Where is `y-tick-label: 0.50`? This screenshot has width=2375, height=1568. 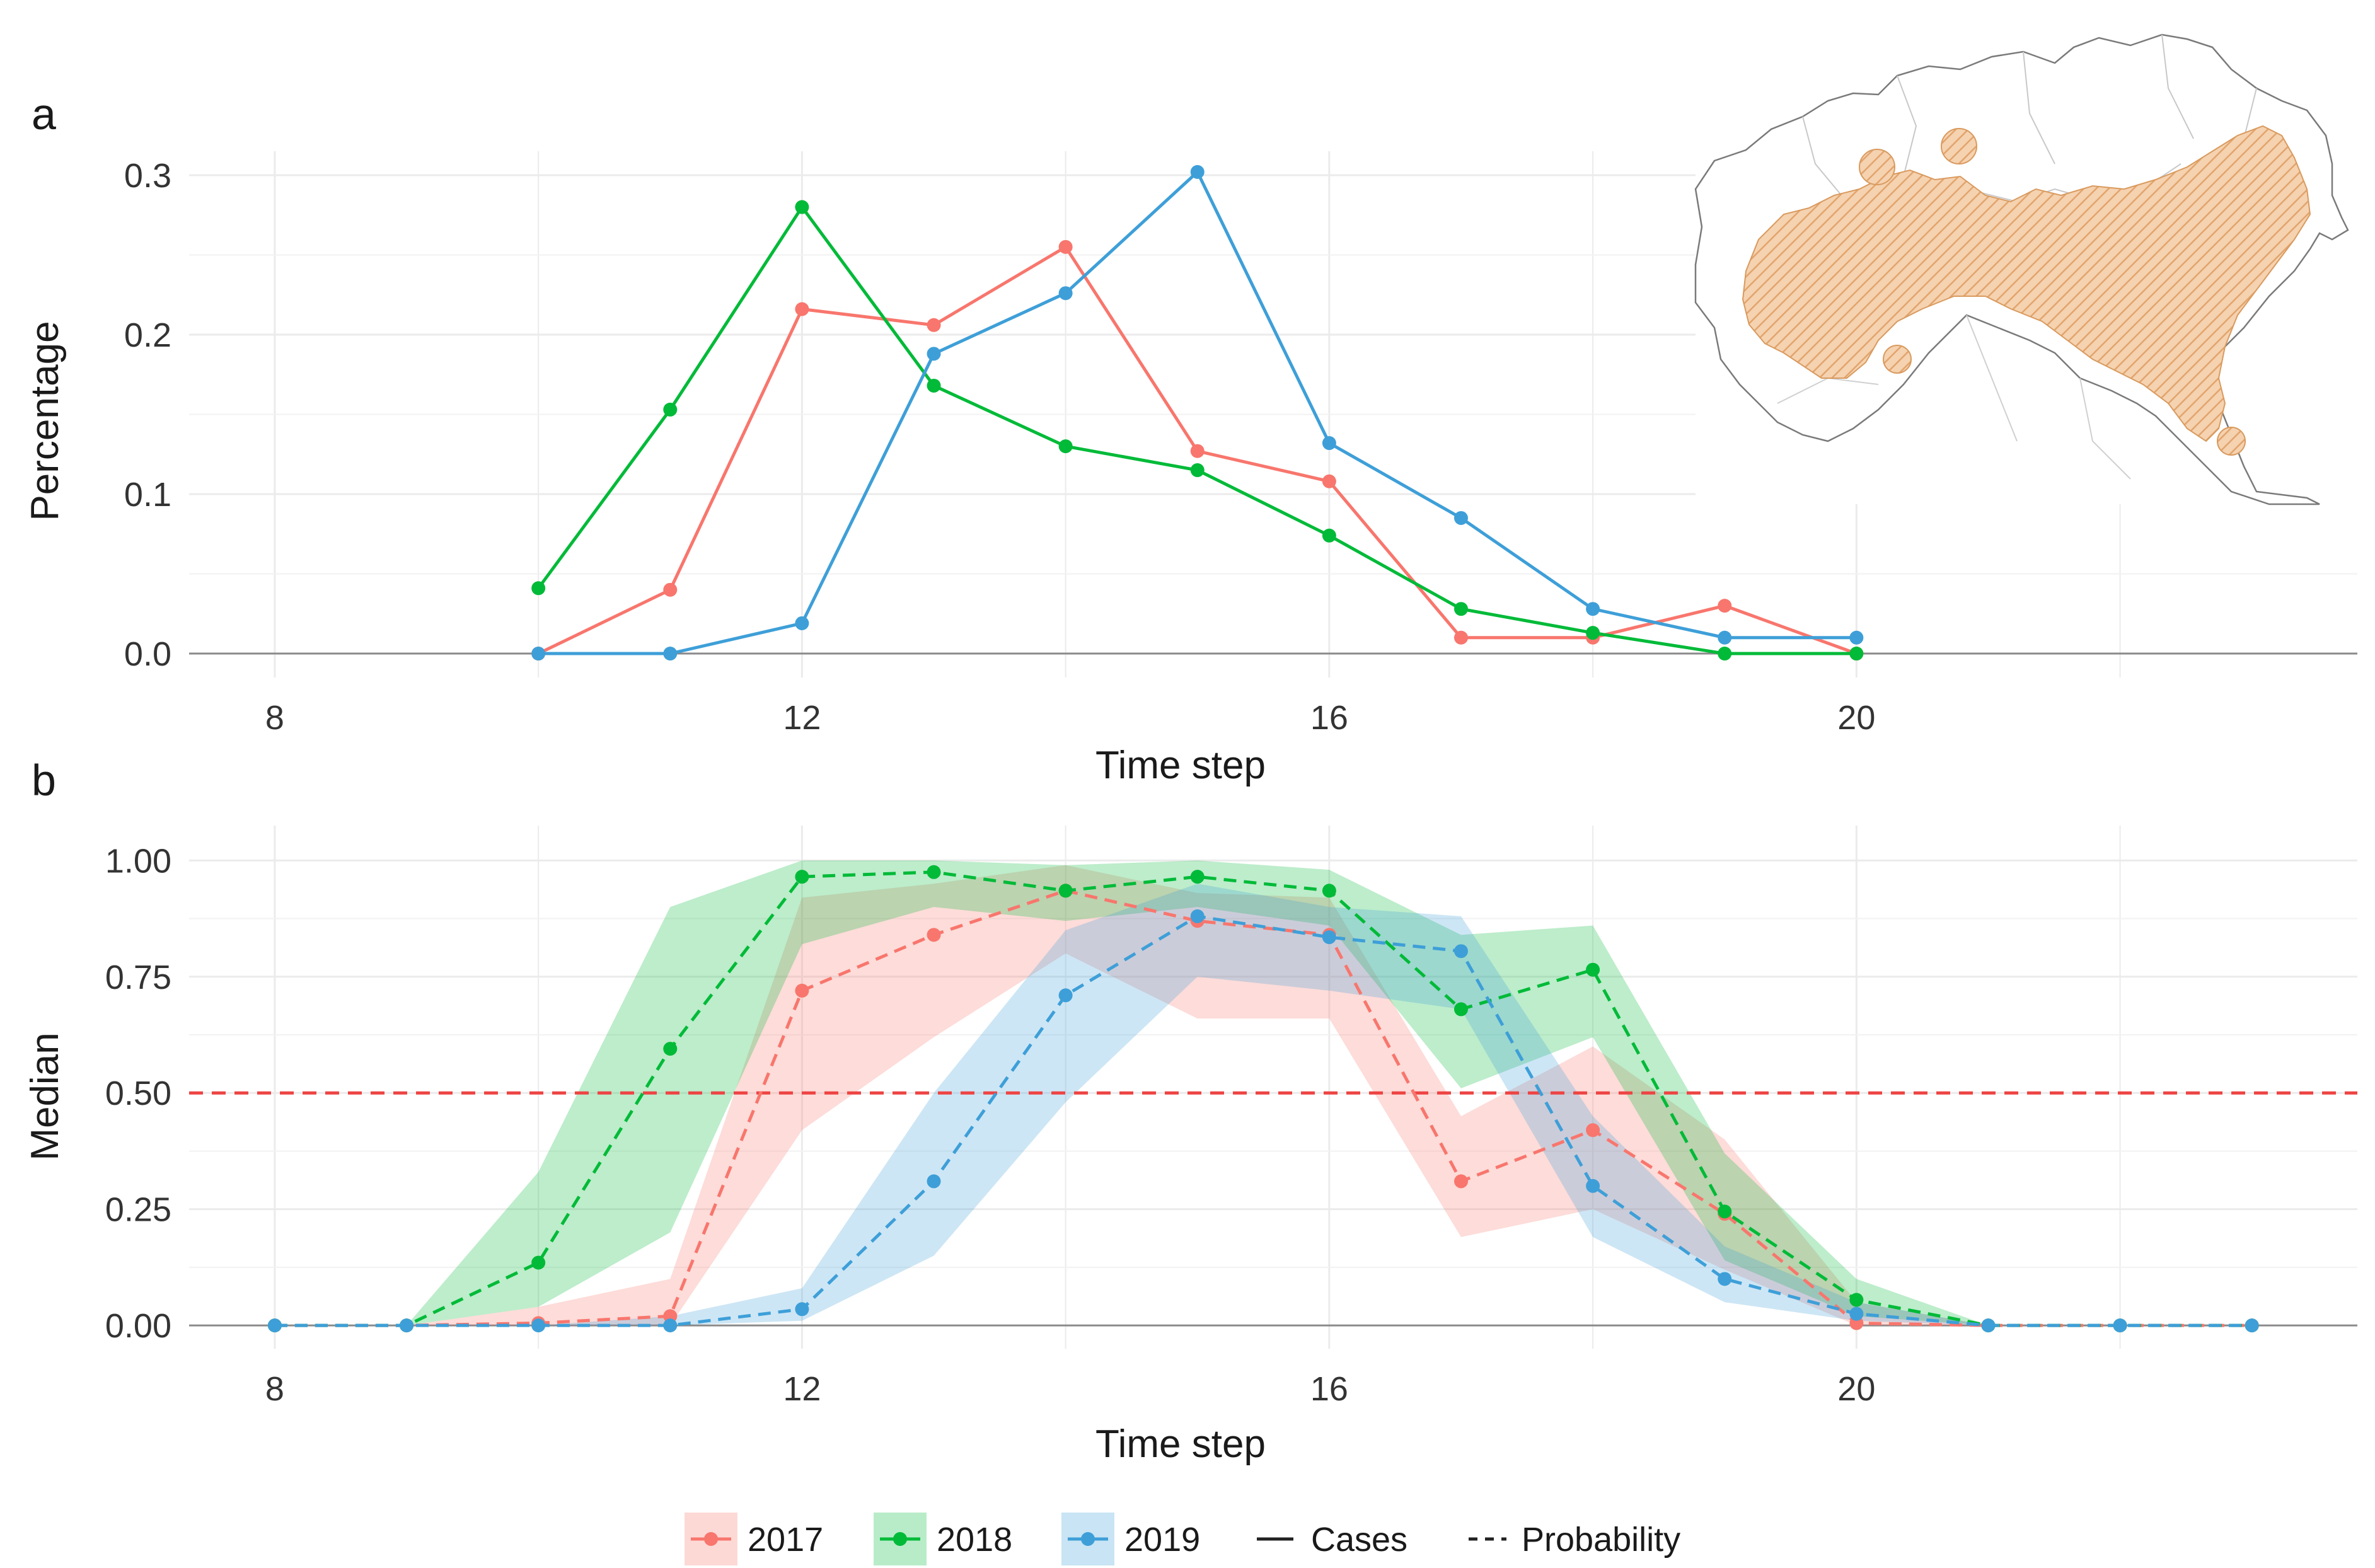
y-tick-label: 0.50 is located at coordinates (138, 1094).